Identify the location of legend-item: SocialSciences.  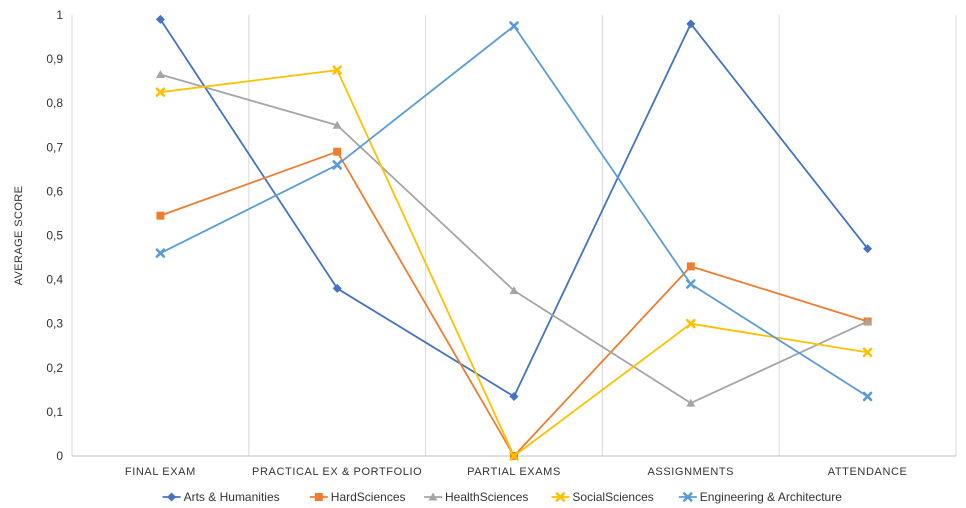
(602, 497).